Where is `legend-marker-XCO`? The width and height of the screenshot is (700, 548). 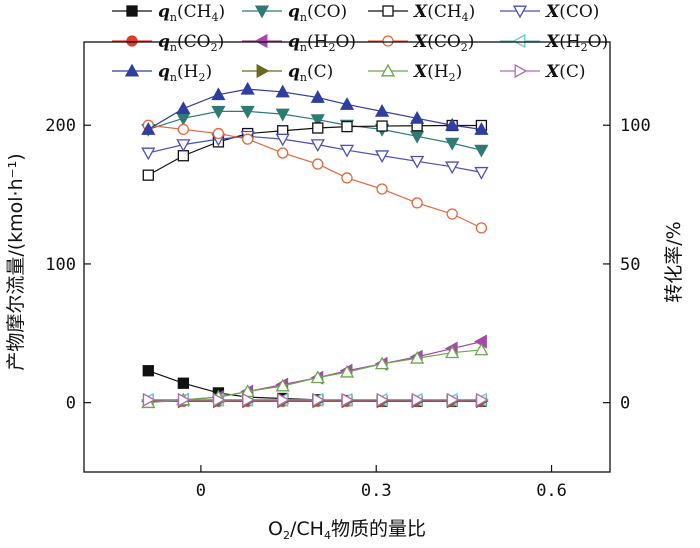
legend-marker-XCO is located at coordinates (520, 12).